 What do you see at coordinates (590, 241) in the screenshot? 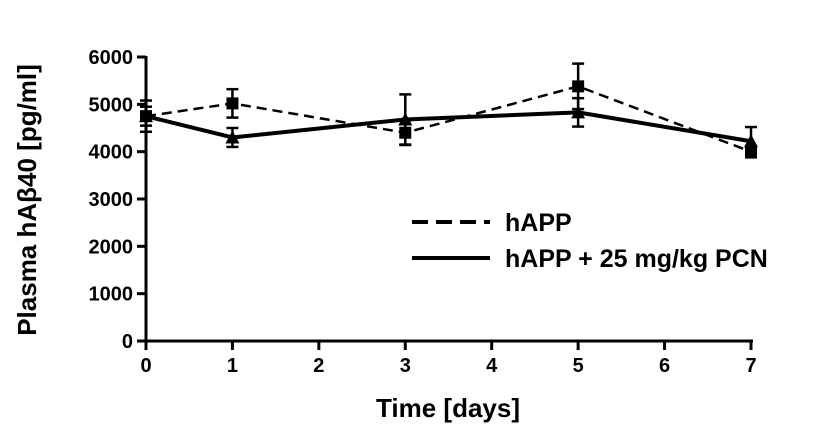
I see `legend: hAPP hAPP + 25 mg/kg PCN` at bounding box center [590, 241].